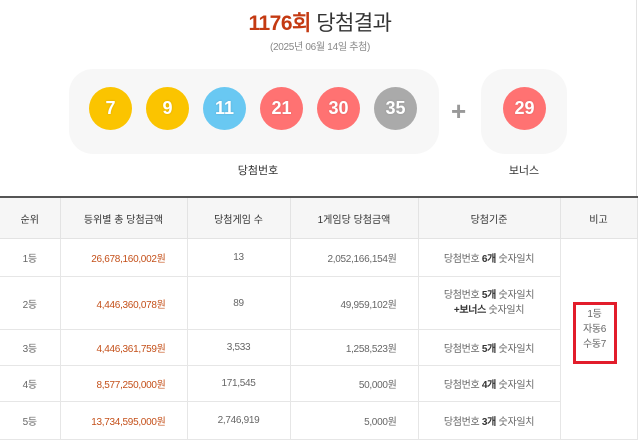 The width and height of the screenshot is (640, 440). What do you see at coordinates (224, 108) in the screenshot?
I see `ball-3: 11` at bounding box center [224, 108].